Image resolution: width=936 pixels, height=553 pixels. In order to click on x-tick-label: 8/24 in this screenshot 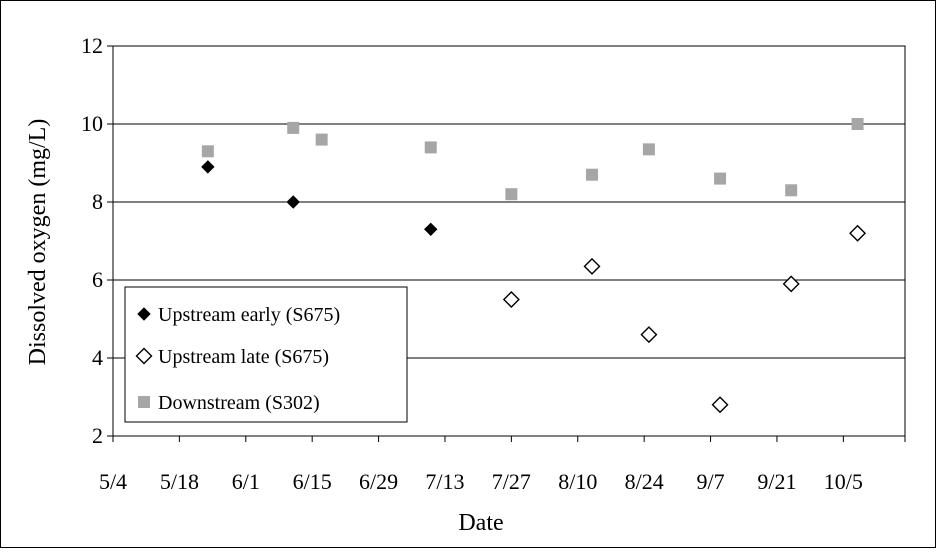, I will do `click(644, 481)`.